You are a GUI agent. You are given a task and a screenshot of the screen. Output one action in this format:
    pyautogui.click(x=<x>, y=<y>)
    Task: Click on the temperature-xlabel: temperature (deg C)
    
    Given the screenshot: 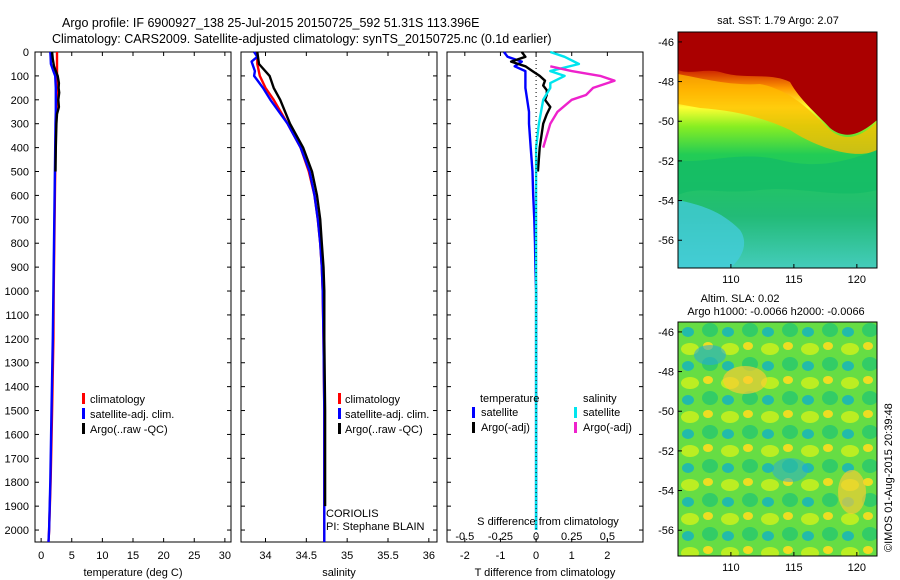 What is the action you would take?
    pyautogui.click(x=132, y=573)
    